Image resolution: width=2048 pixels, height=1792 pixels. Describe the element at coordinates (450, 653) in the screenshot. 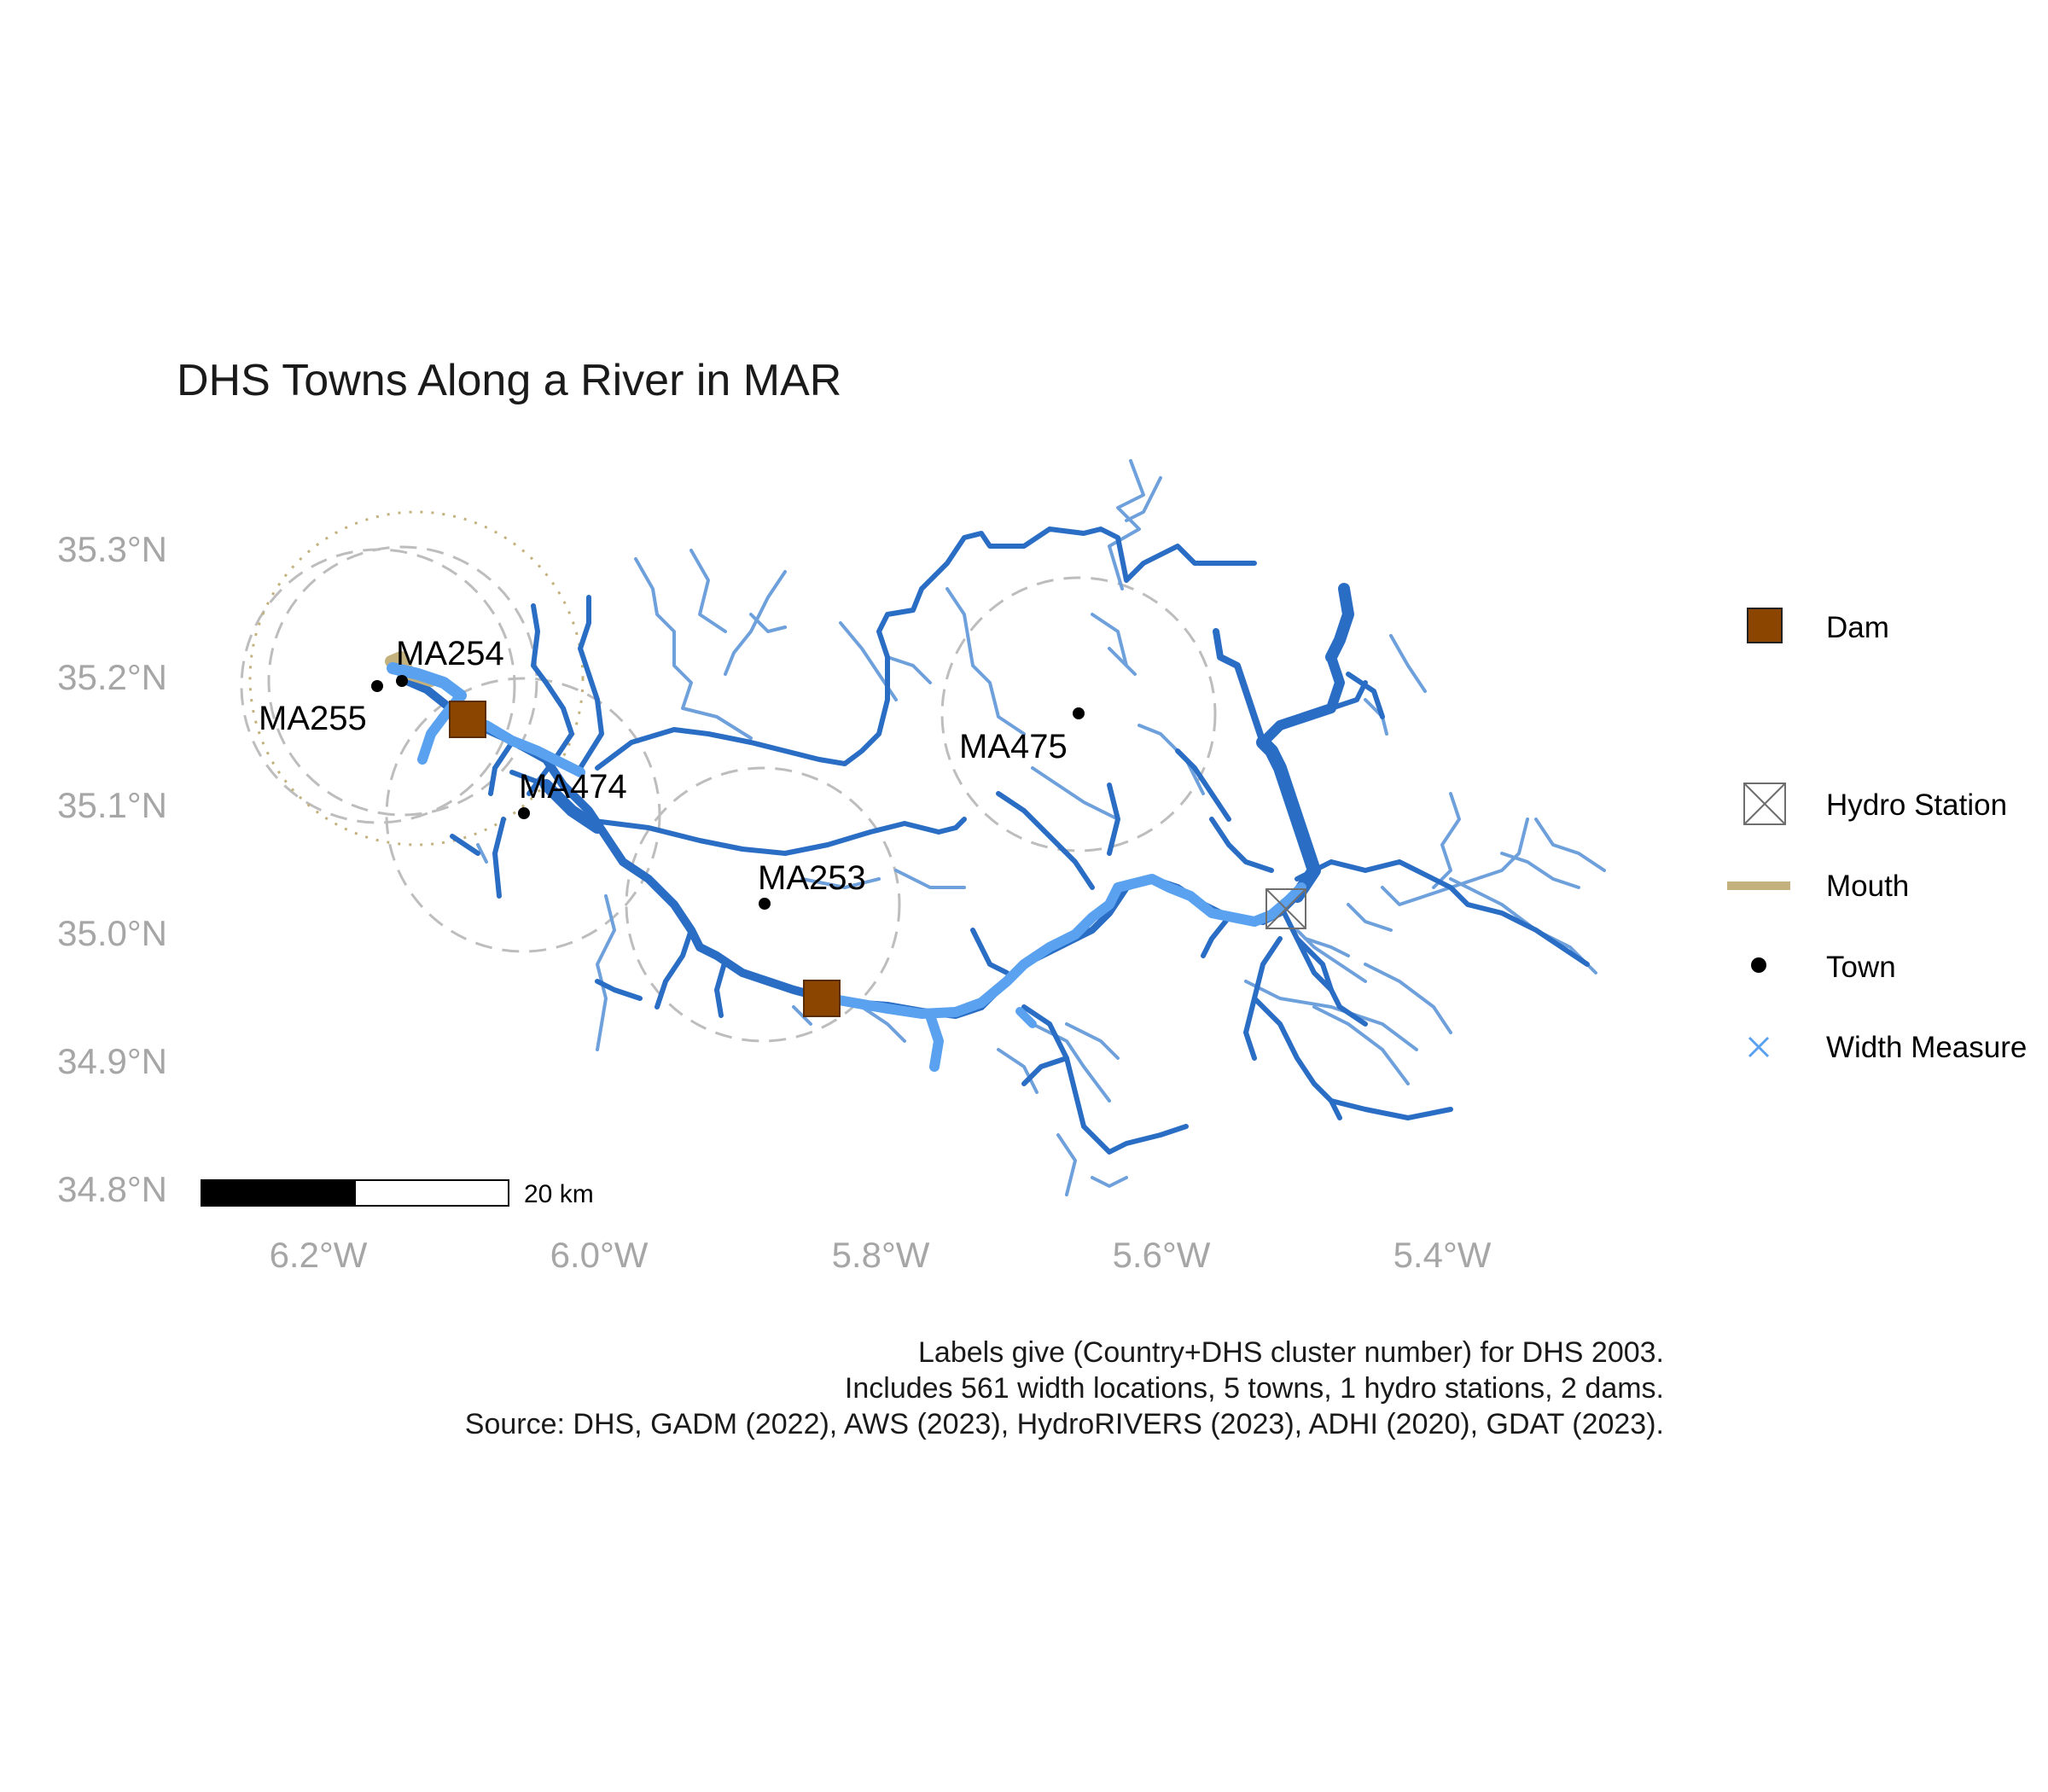

I see `town-label: MA254` at that location.